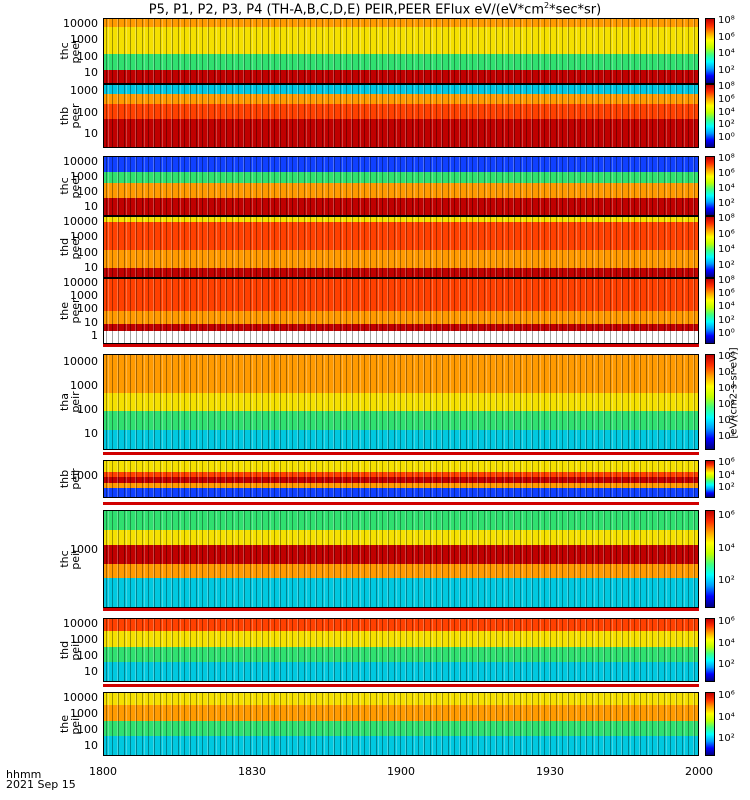 Image resolution: width=750 pixels, height=800 pixels. What do you see at coordinates (726, 437) in the screenshot?
I see `colorbar-tick-label: 10¹` at bounding box center [726, 437].